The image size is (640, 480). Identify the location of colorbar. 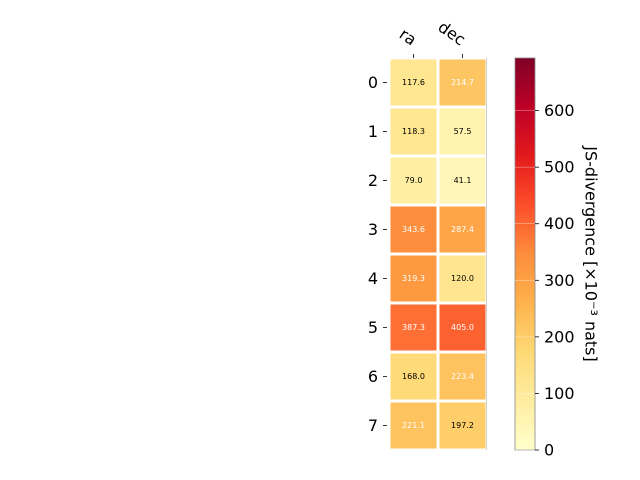
(525, 254).